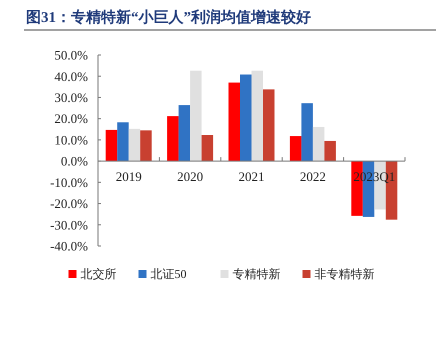  Describe the element at coordinates (190, 176) in the screenshot. I see `x-tick-label: 2020` at that location.